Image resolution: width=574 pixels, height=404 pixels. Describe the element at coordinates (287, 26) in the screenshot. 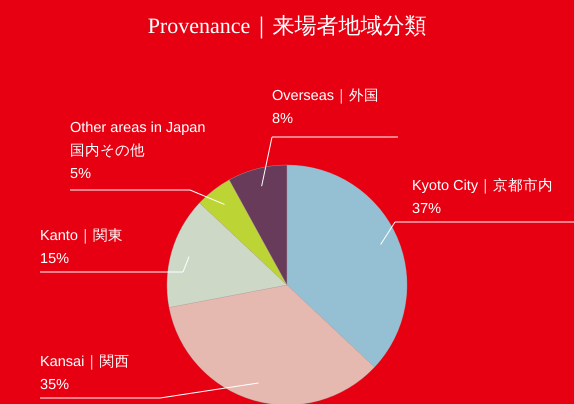

I see `chart-title: Provenance｜来場者地域分類` at that location.